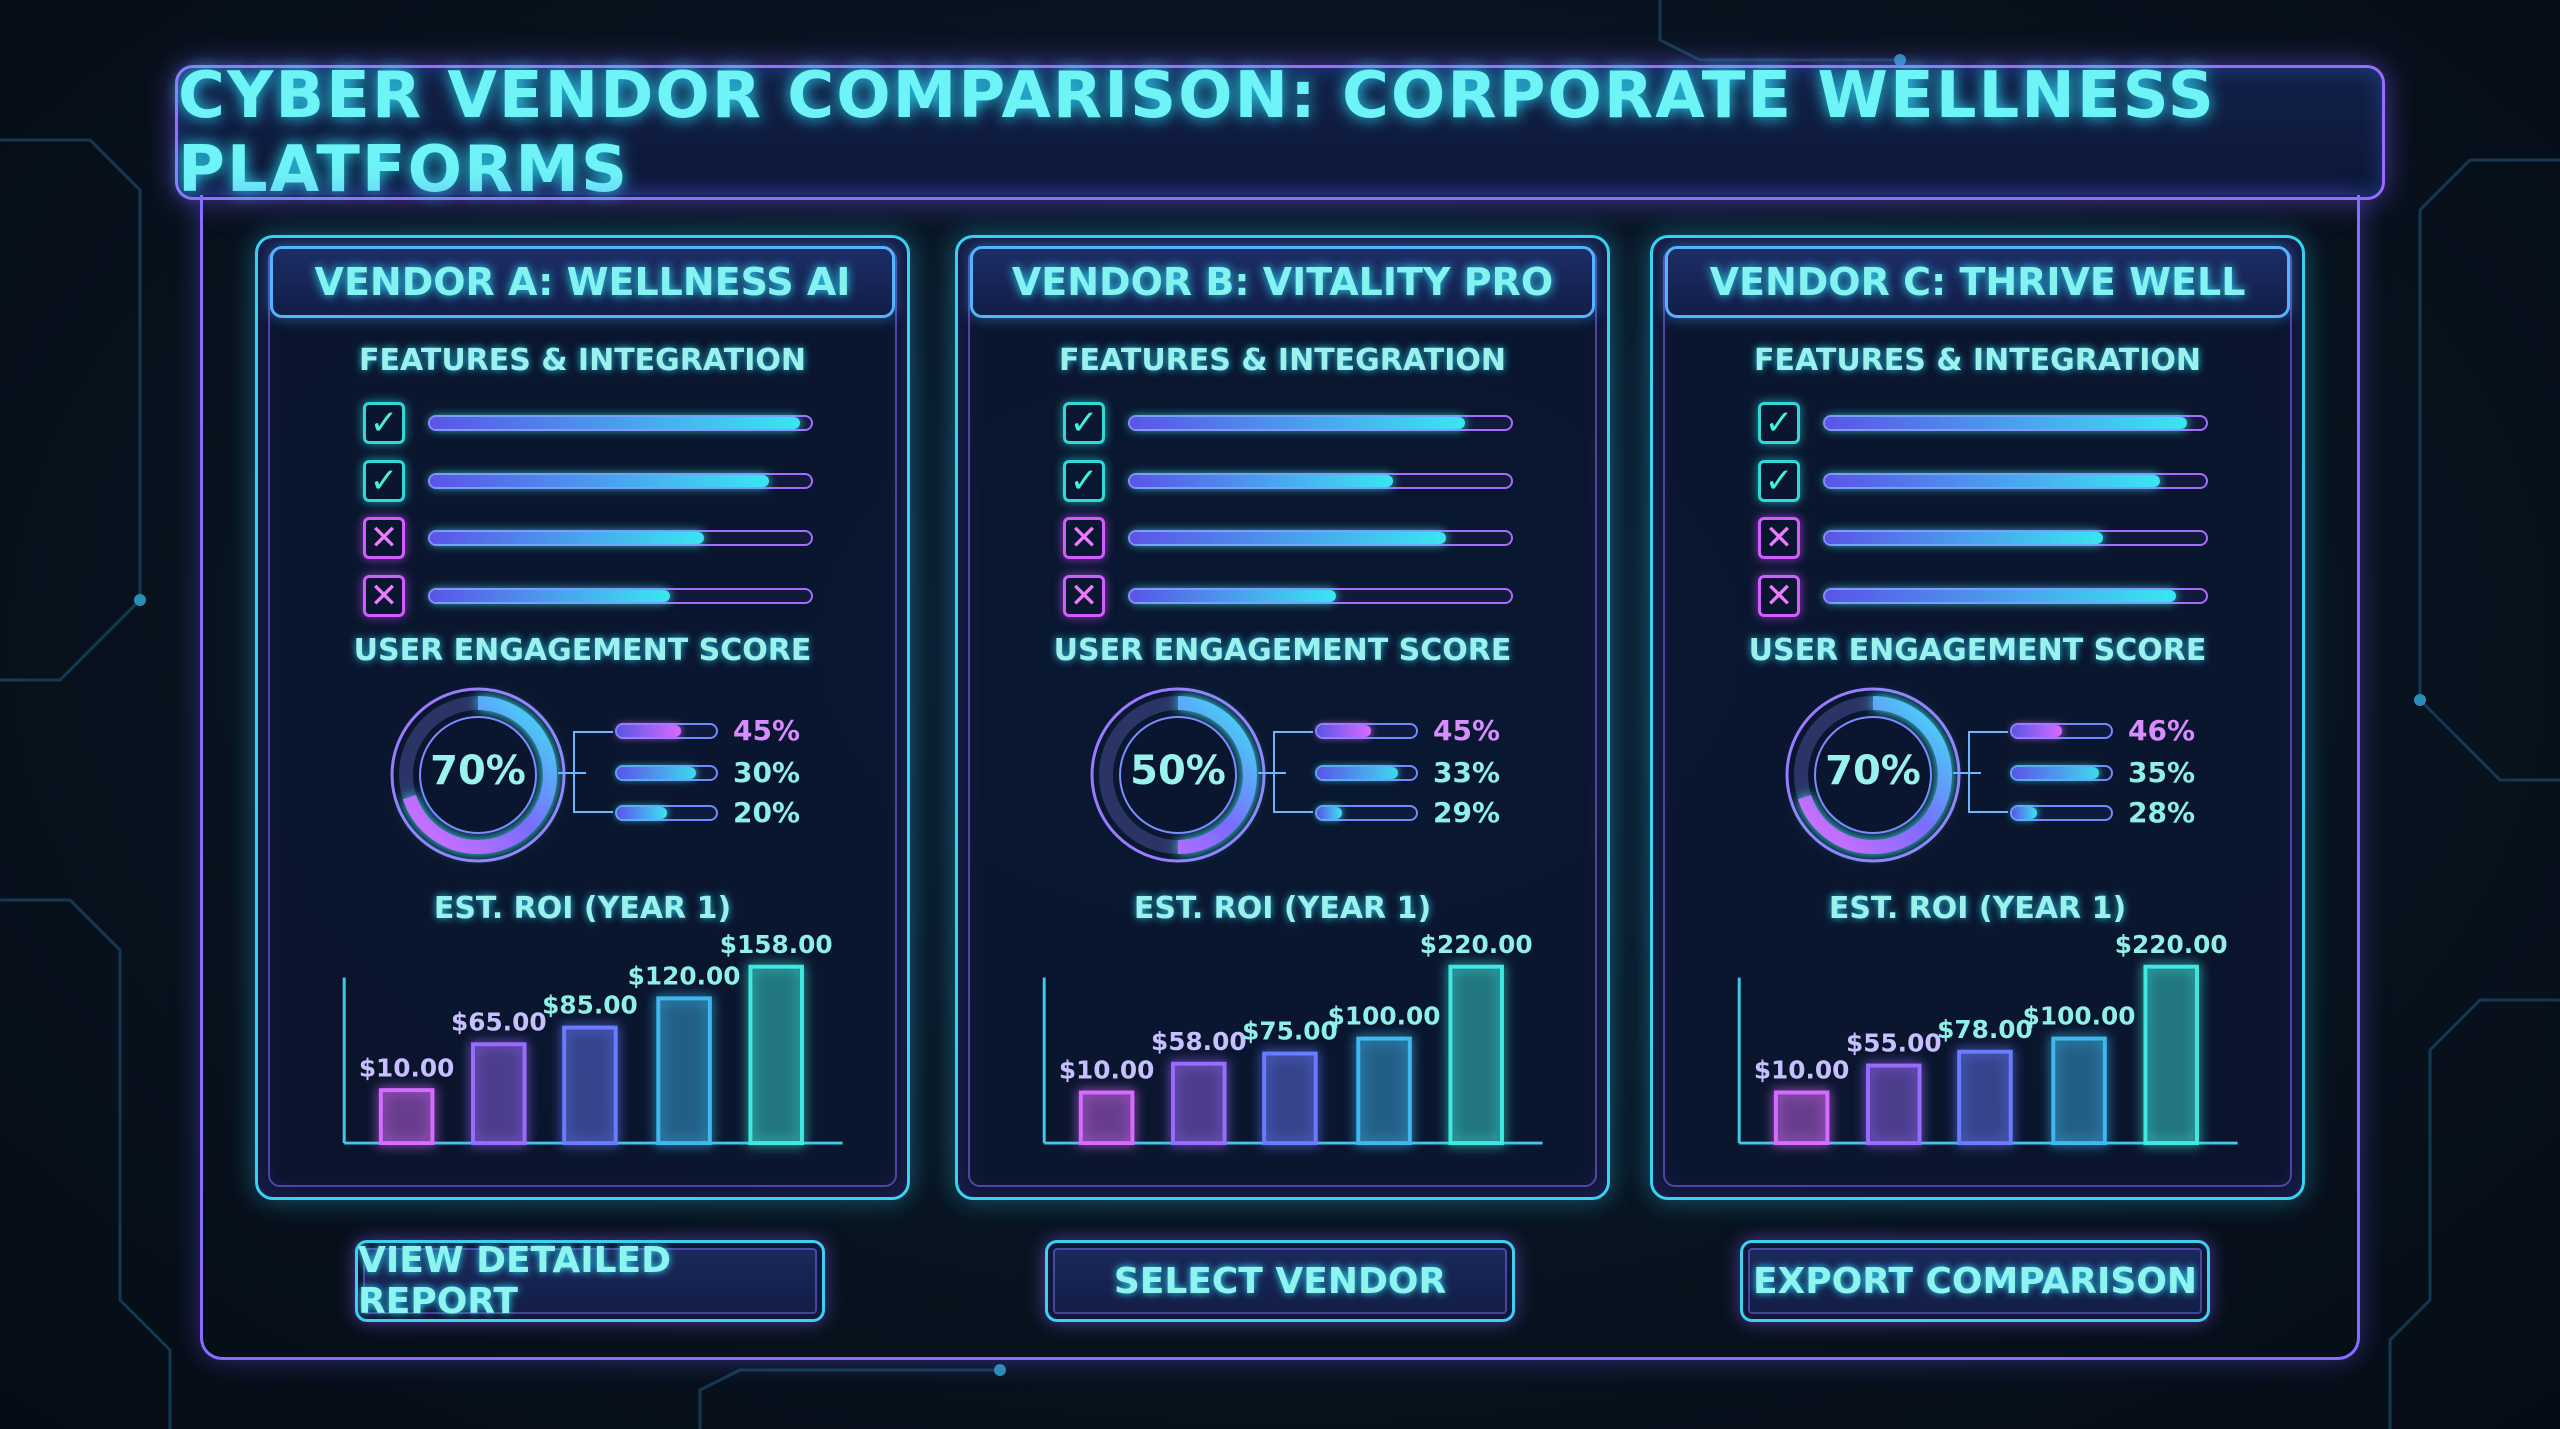 Image resolution: width=2560 pixels, height=1429 pixels. What do you see at coordinates (1985, 1029) in the screenshot?
I see `roi-value-label: $78.00` at bounding box center [1985, 1029].